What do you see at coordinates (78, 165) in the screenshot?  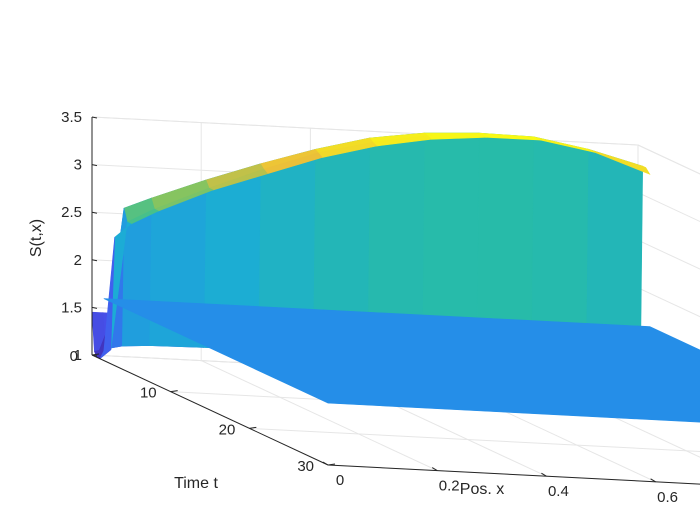 I see `z-tick-label: 3` at bounding box center [78, 165].